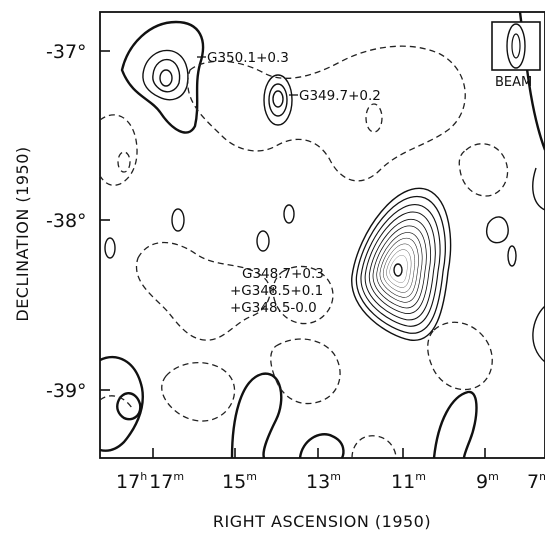 This screenshot has height=535, width=545. What do you see at coordinates (513, 82) in the screenshot?
I see `beam-label: BEAM` at bounding box center [513, 82].